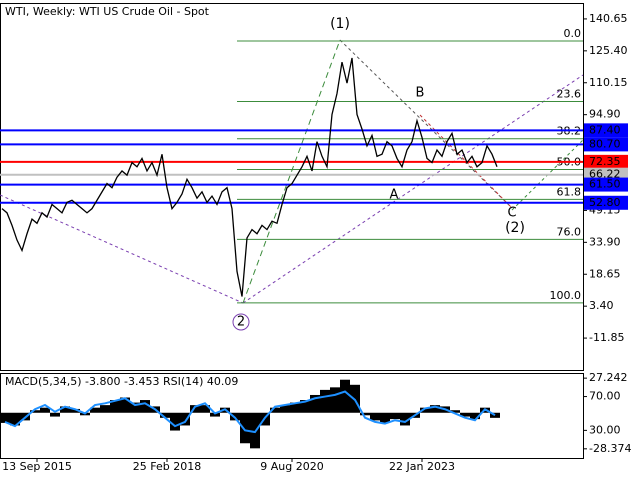 Image resolution: width=640 pixels, height=480 pixels. I want to click on price-label: 72.35, so click(605, 161).